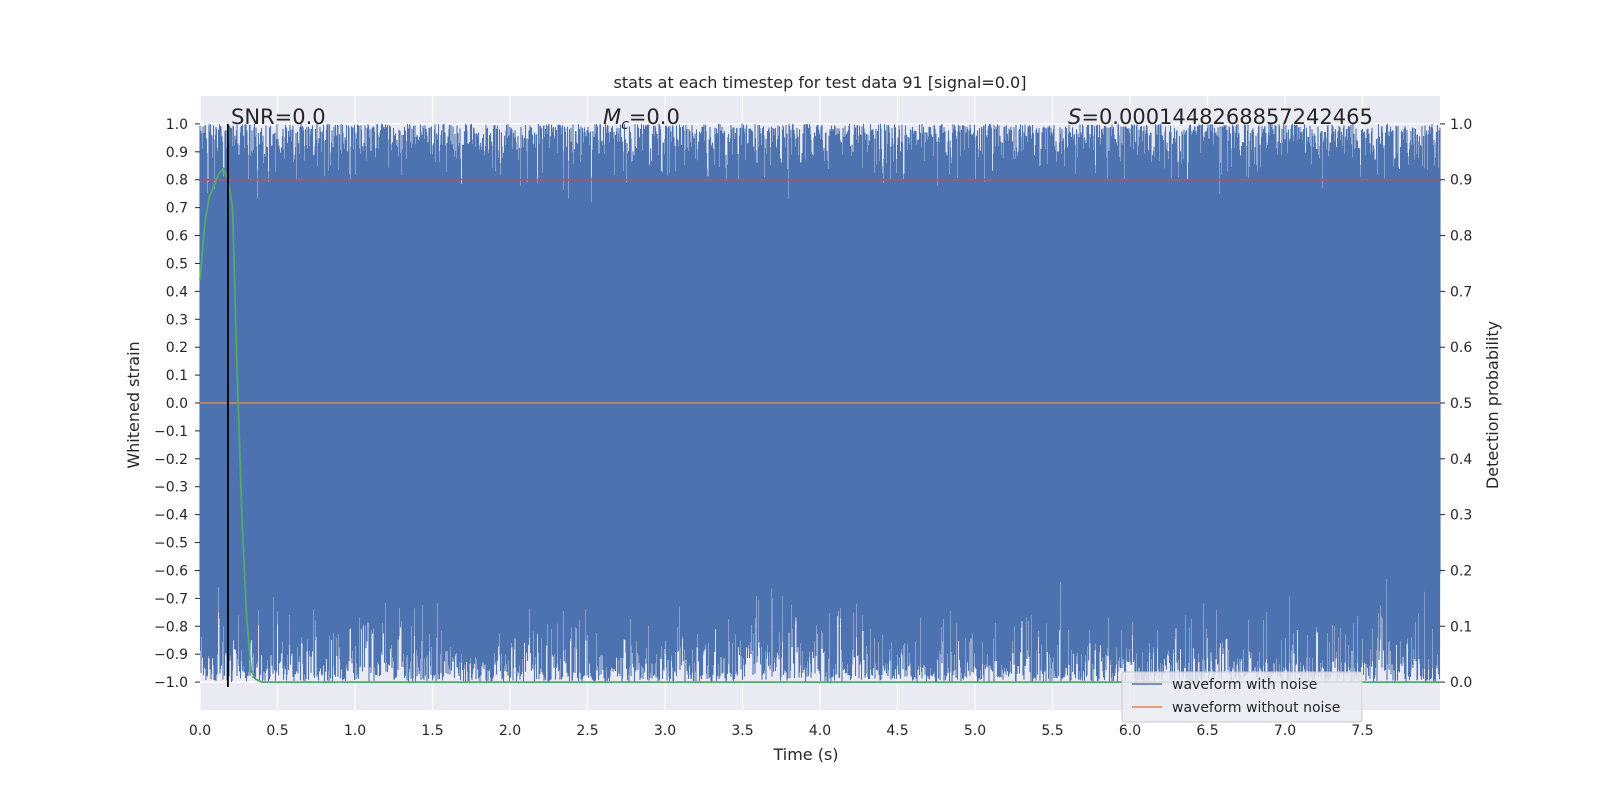 This screenshot has width=1600, height=800. Describe the element at coordinates (177, 237) in the screenshot. I see `y-tick-label: 0.6` at that location.